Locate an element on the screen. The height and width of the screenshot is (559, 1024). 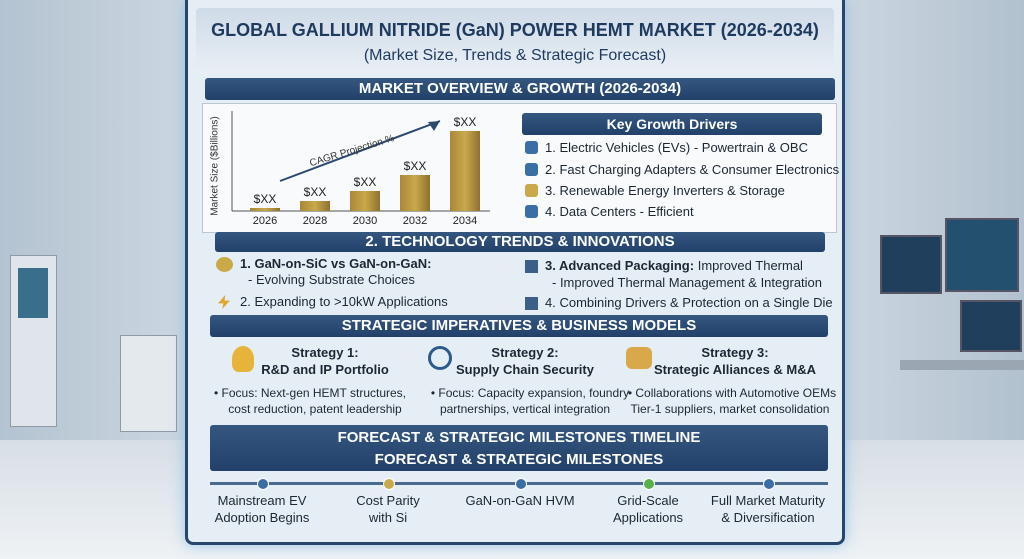
milestone-label: with Si is located at coordinates (388, 517).